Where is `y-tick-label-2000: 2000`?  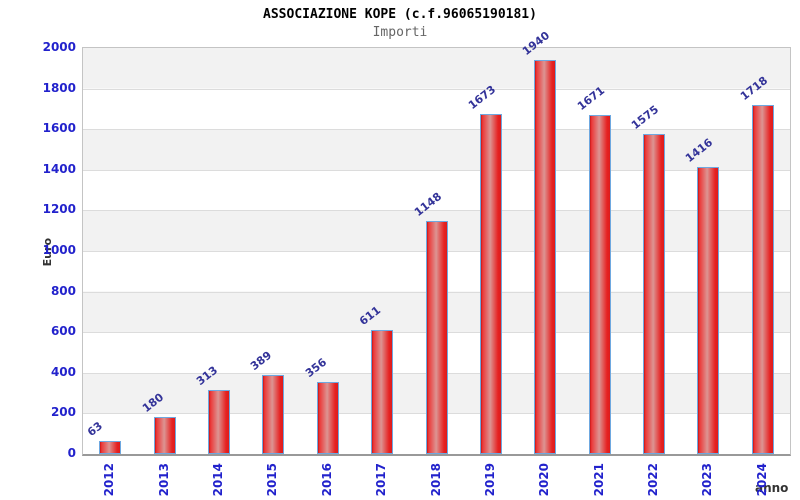 y-tick-label-2000: 2000 is located at coordinates (59, 47).